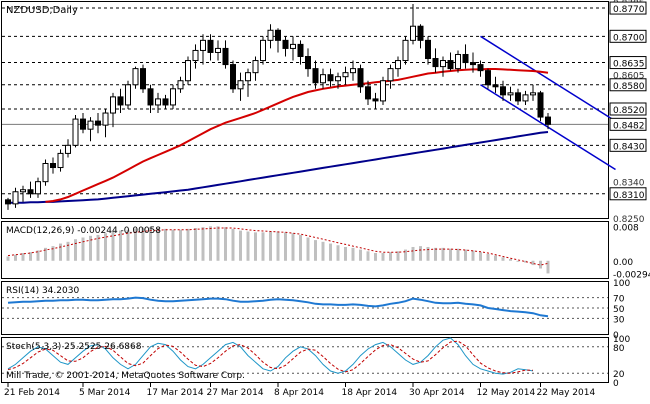  Describe the element at coordinates (32, 393) in the screenshot. I see `x-axis-label: 21 Feb 2014` at that location.